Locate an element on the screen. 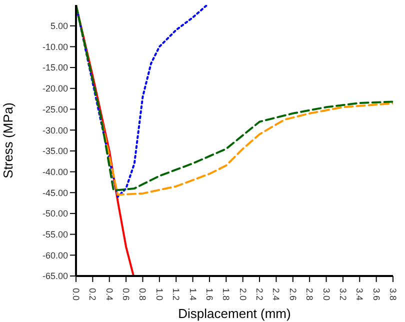 The image size is (405, 322). y-tick-label: -30.00 is located at coordinates (55, 130).